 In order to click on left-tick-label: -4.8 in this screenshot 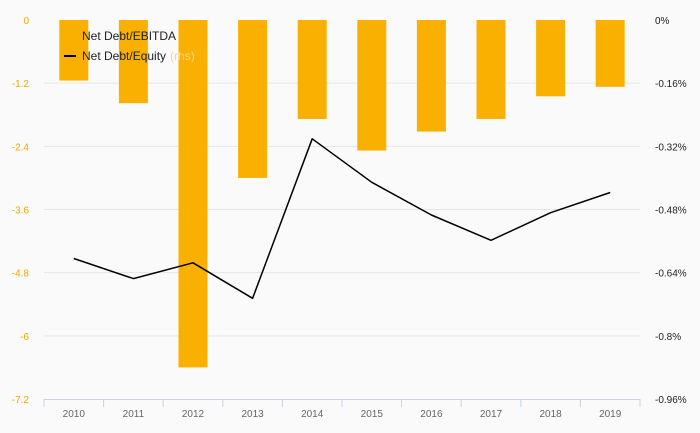, I will do `click(21, 274)`.